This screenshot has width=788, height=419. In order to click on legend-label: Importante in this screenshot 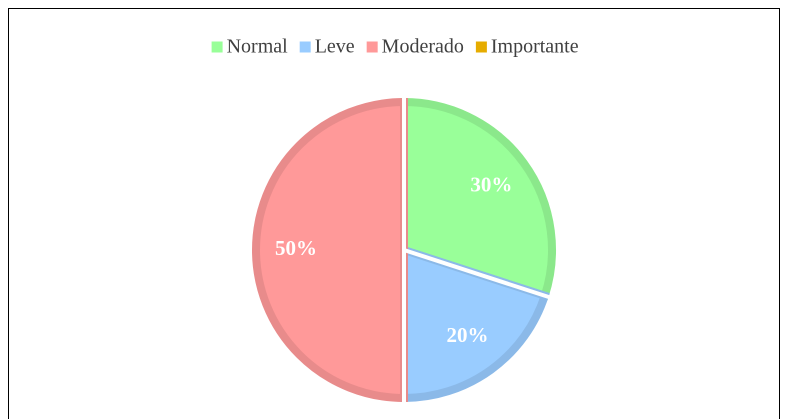, I will do `click(535, 47)`.